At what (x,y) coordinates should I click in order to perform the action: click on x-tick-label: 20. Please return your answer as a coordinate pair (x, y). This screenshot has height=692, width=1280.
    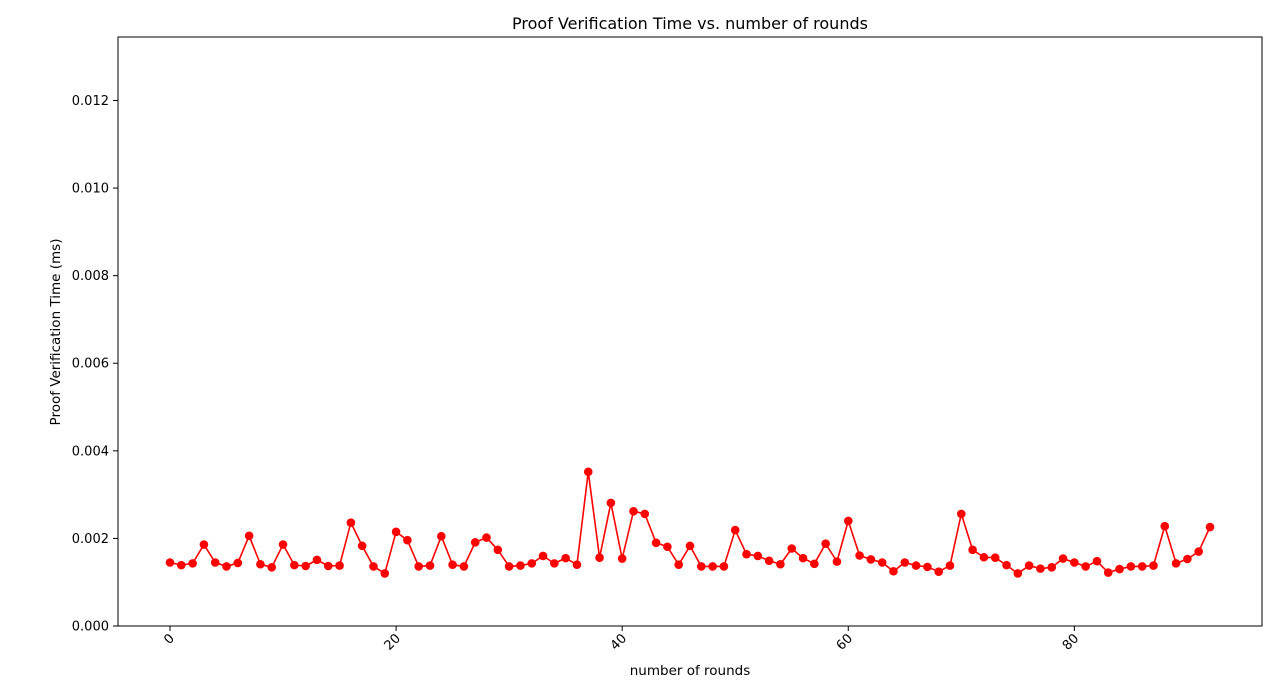
    Looking at the image, I should click on (393, 642).